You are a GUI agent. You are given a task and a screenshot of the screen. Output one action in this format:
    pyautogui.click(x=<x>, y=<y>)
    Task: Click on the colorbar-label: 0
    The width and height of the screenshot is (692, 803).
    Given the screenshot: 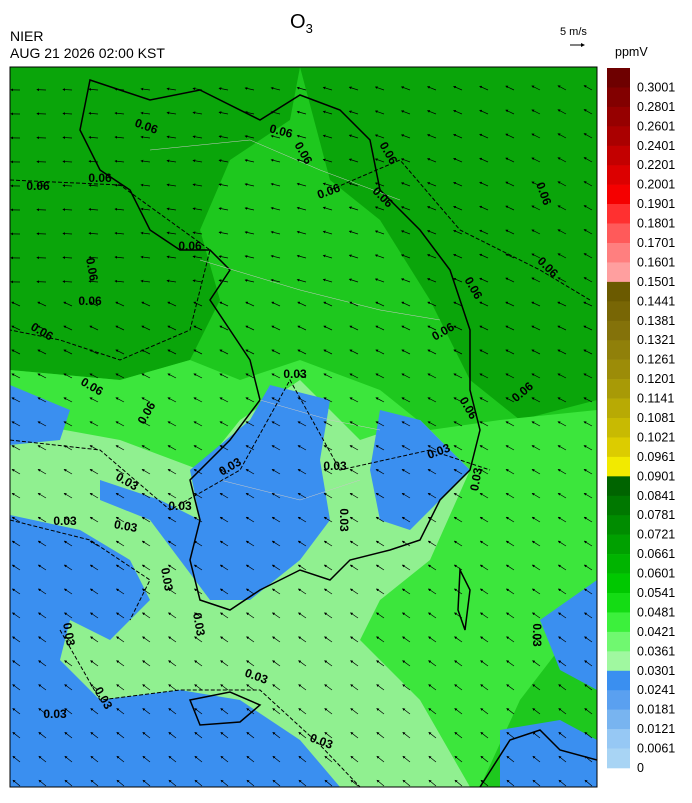 What is the action you would take?
    pyautogui.click(x=640, y=768)
    